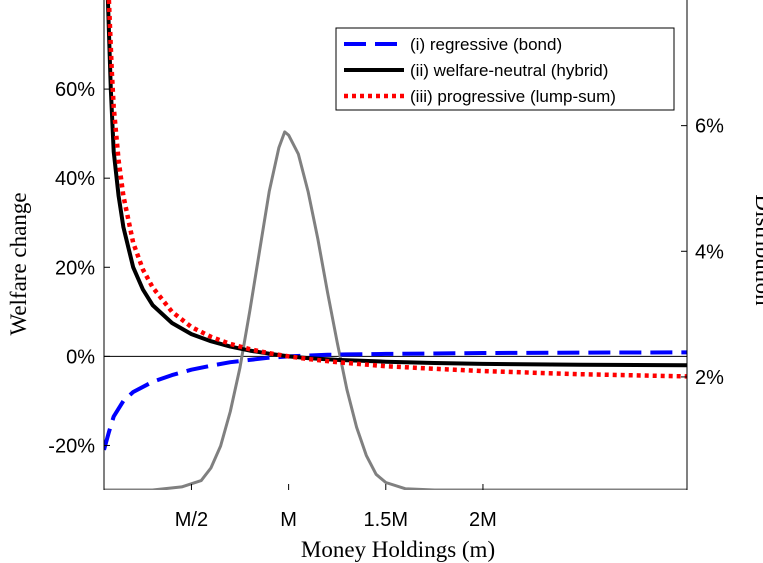 This screenshot has width=763, height=563. I want to click on legend-label-regressive: (i) regressive (bond), so click(486, 44).